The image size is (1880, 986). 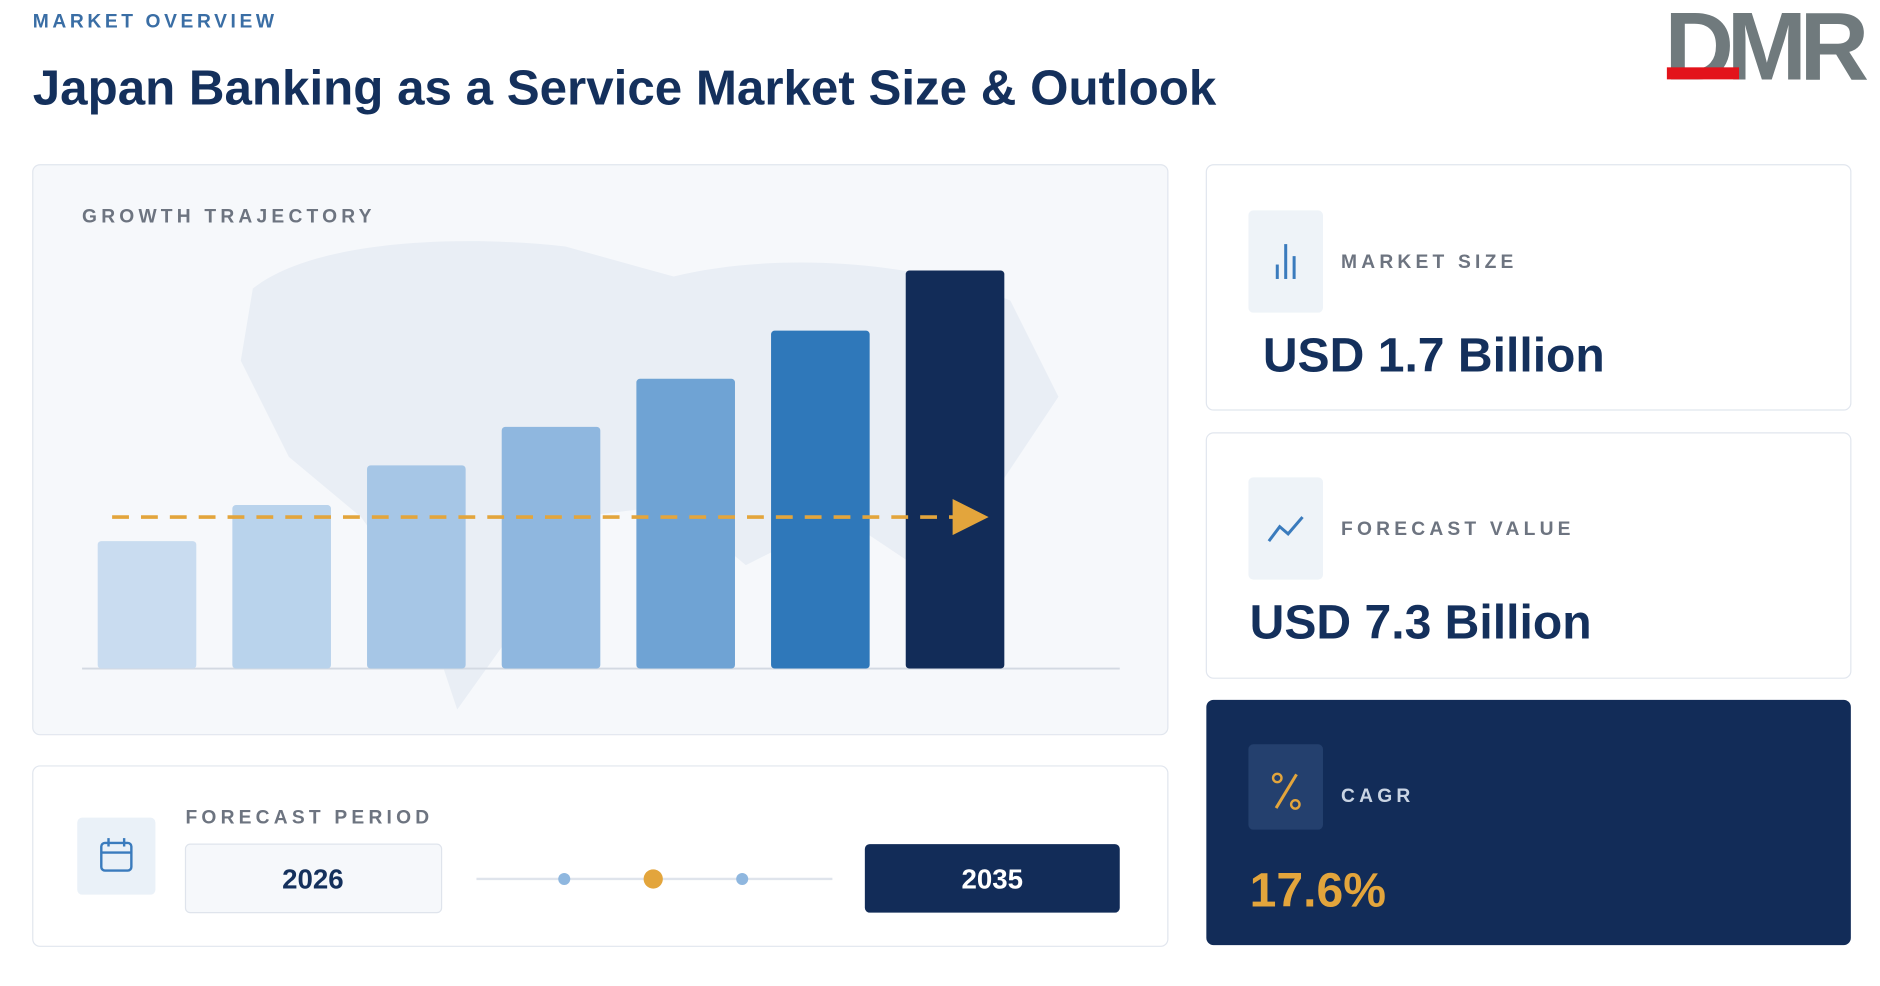 I want to click on start-box, so click(x=313, y=878).